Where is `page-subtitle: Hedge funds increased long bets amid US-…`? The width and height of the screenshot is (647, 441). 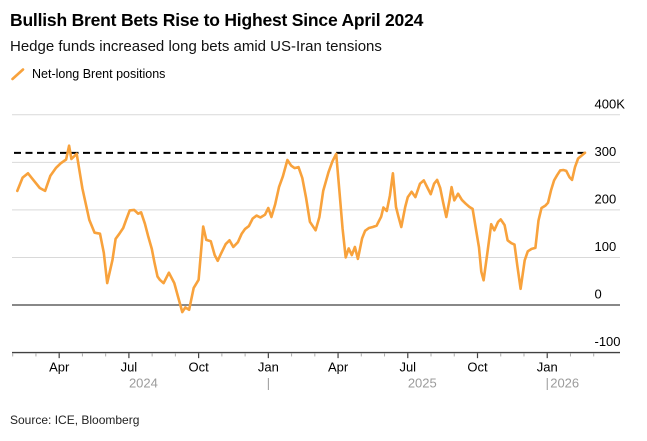
page-subtitle: Hedge funds increased long bets amid US-… is located at coordinates (196, 46).